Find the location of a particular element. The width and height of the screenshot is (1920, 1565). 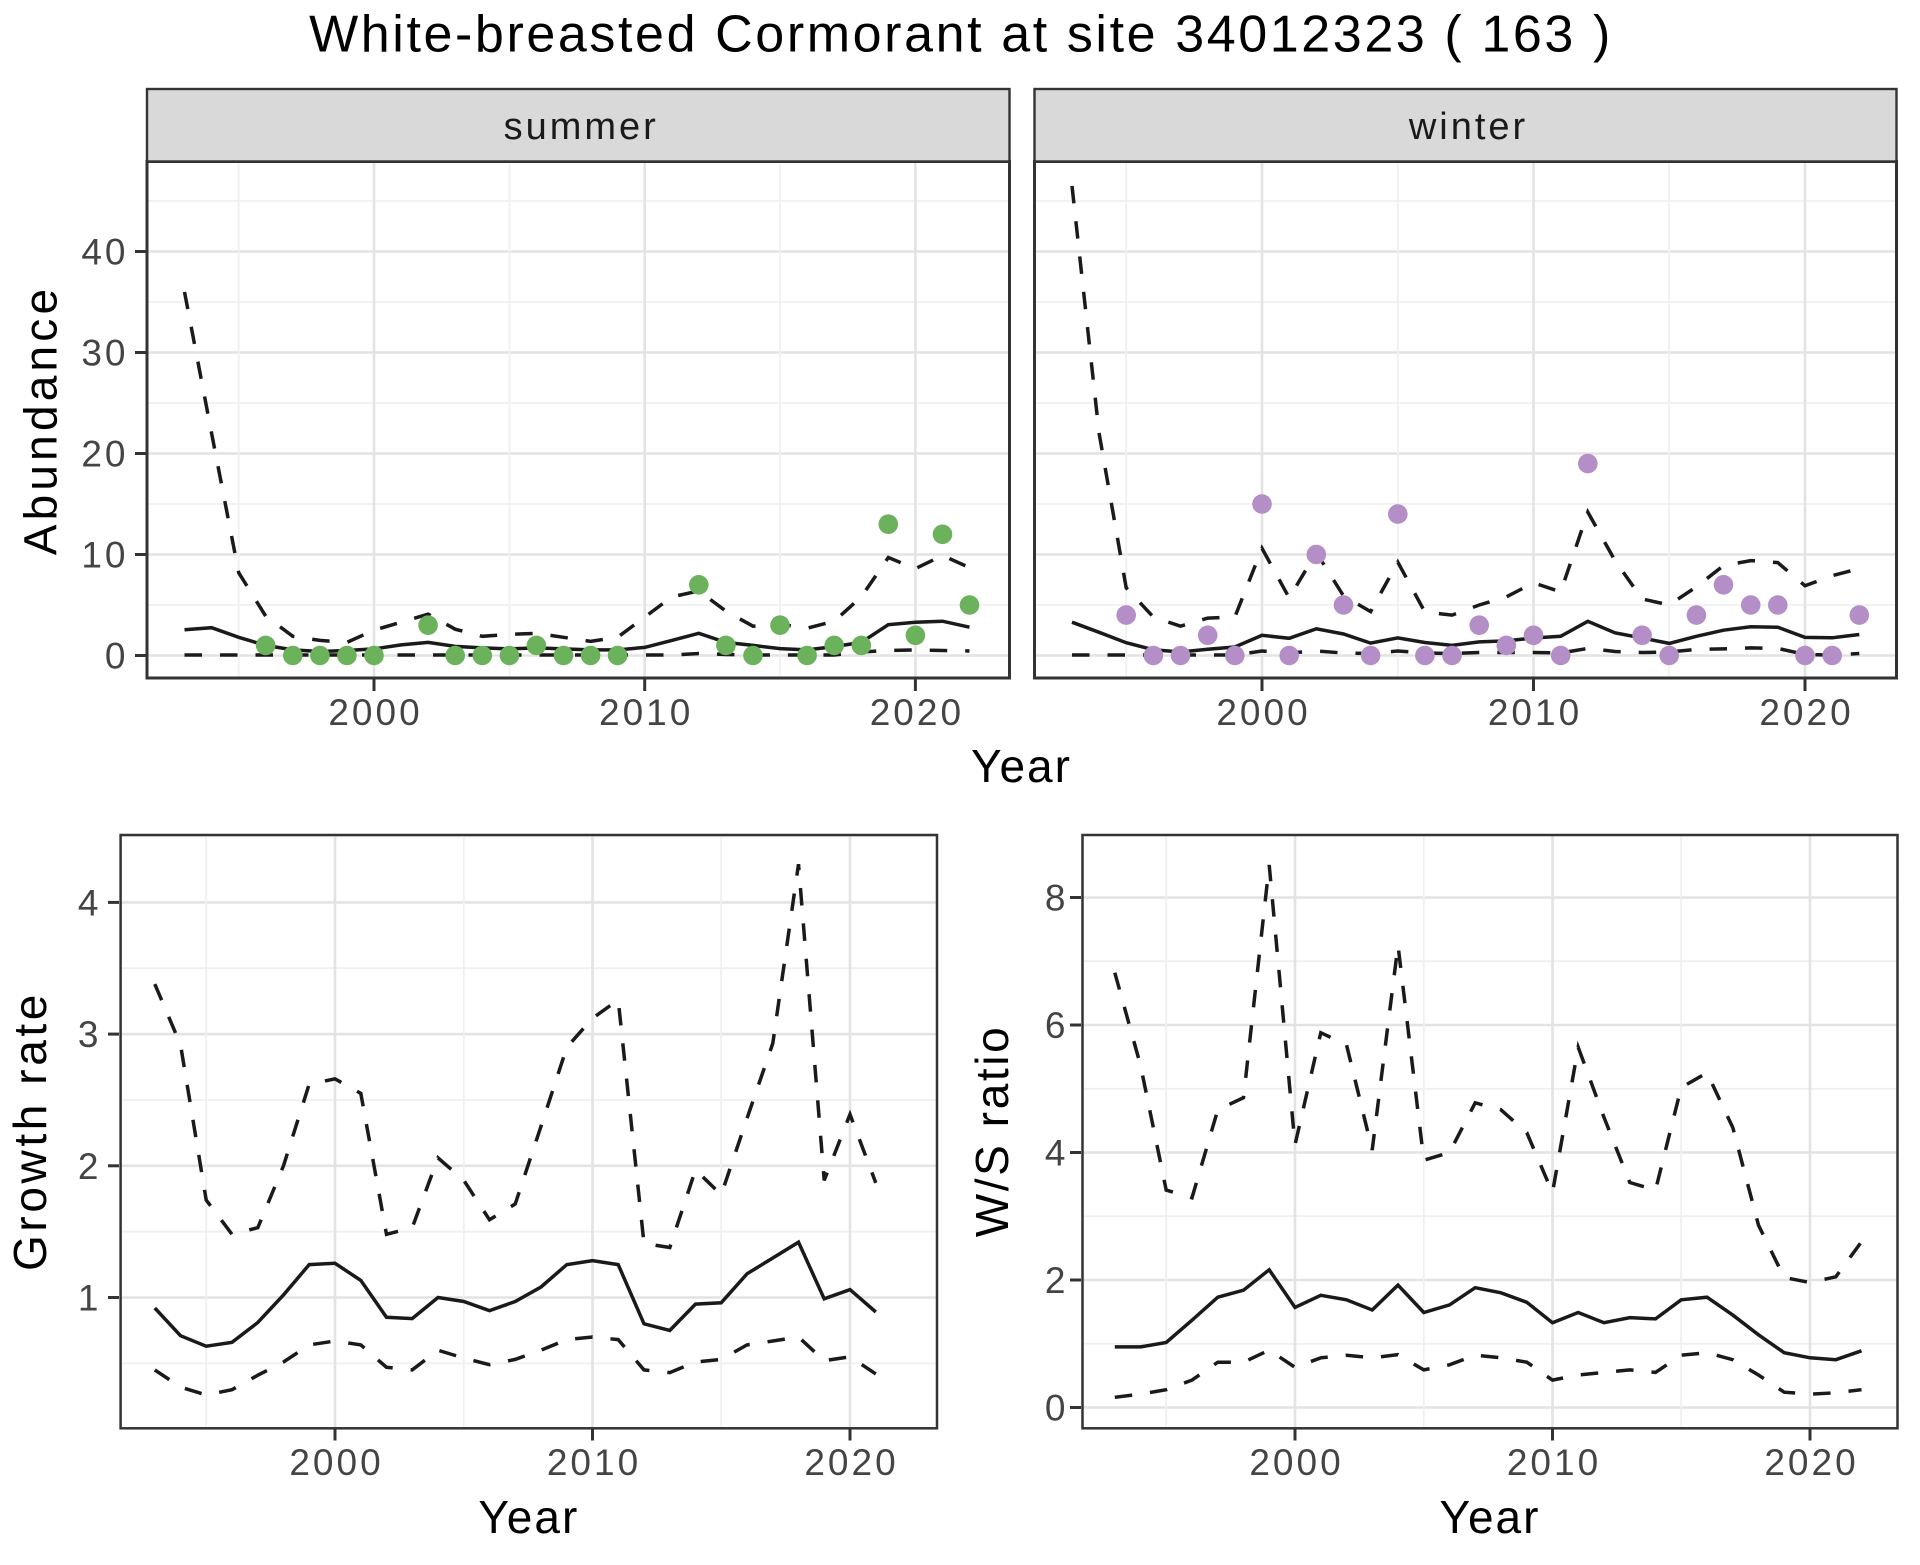

svg-text: W/S ratio is located at coordinates (992, 1131).